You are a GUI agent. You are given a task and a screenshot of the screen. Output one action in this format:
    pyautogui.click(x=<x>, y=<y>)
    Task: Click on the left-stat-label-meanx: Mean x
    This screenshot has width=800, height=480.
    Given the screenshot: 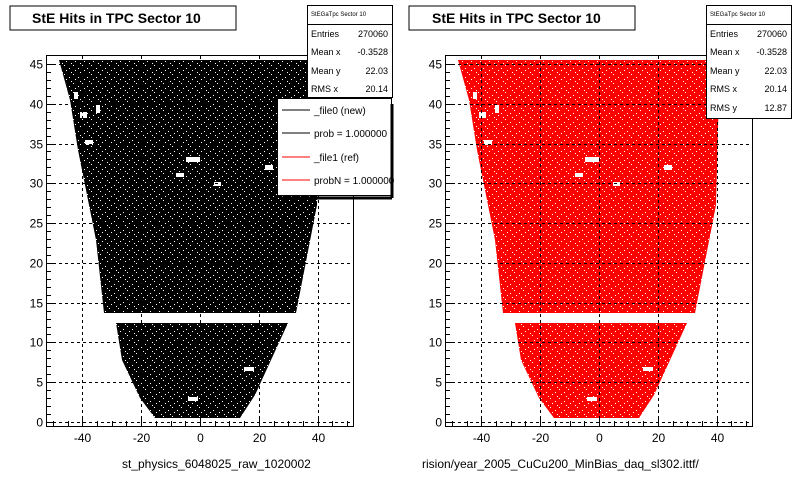 What is the action you would take?
    pyautogui.click(x=326, y=52)
    